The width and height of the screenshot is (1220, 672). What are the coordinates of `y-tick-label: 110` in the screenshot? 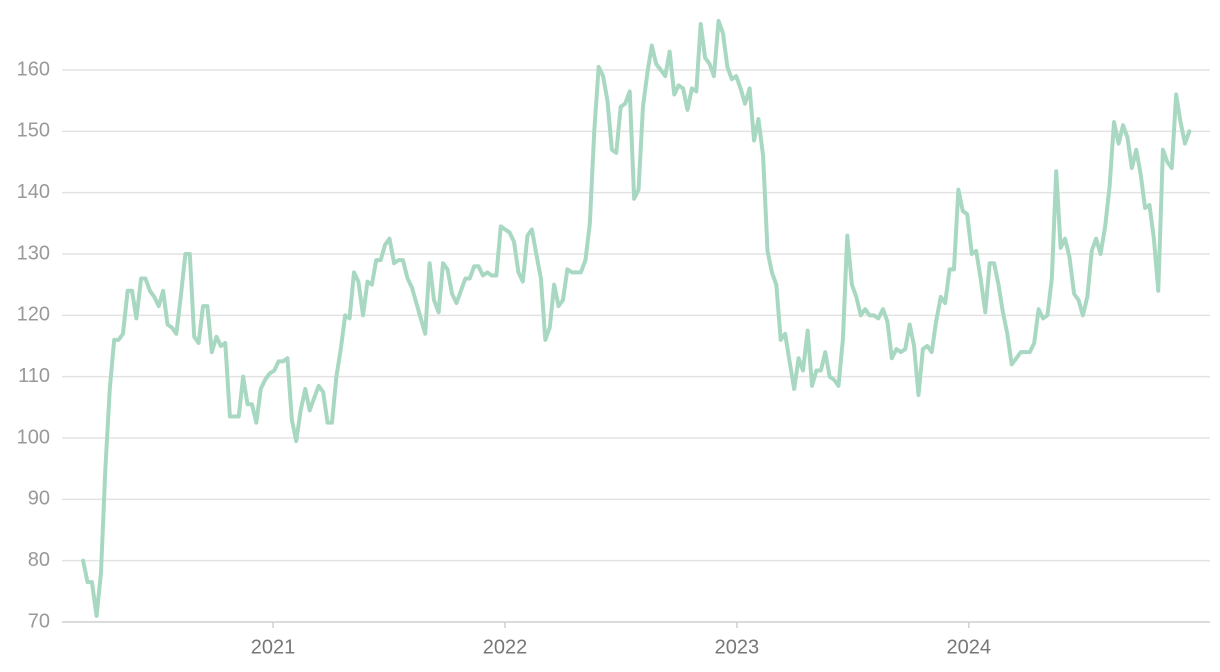 It's located at (34, 376).